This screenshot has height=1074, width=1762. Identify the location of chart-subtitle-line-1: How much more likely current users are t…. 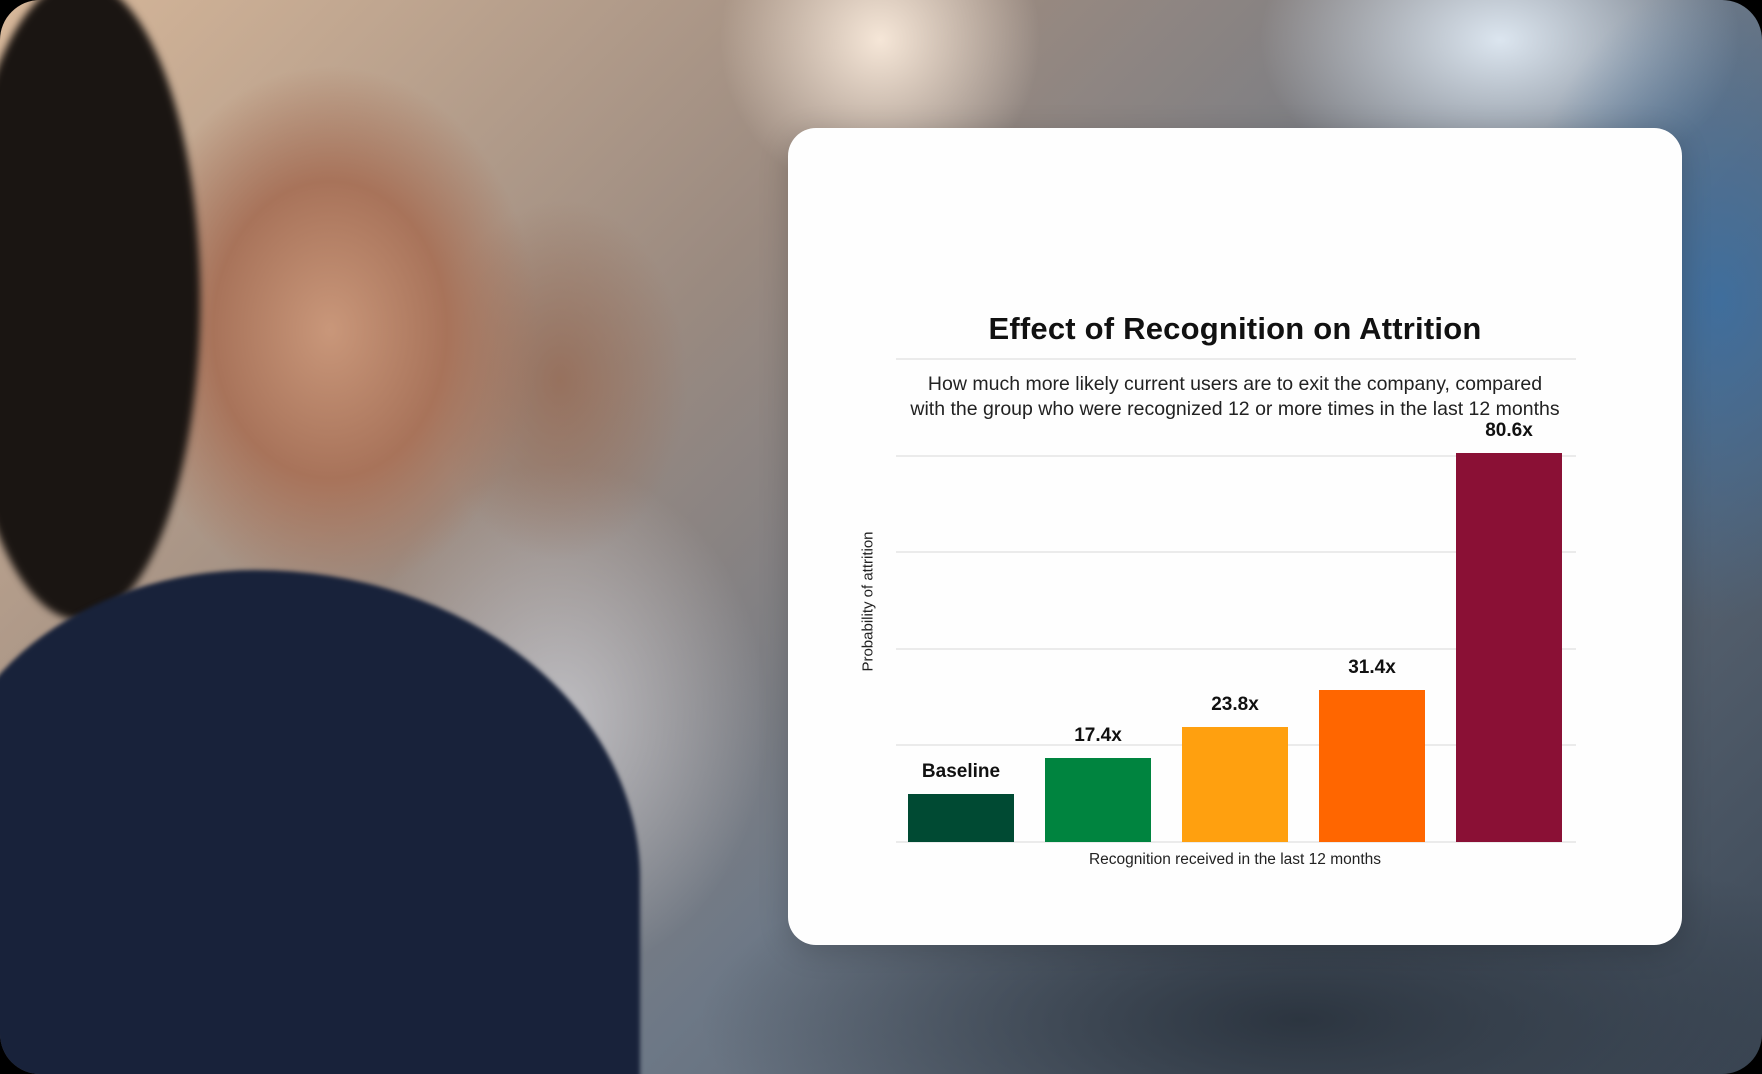
(1235, 384).